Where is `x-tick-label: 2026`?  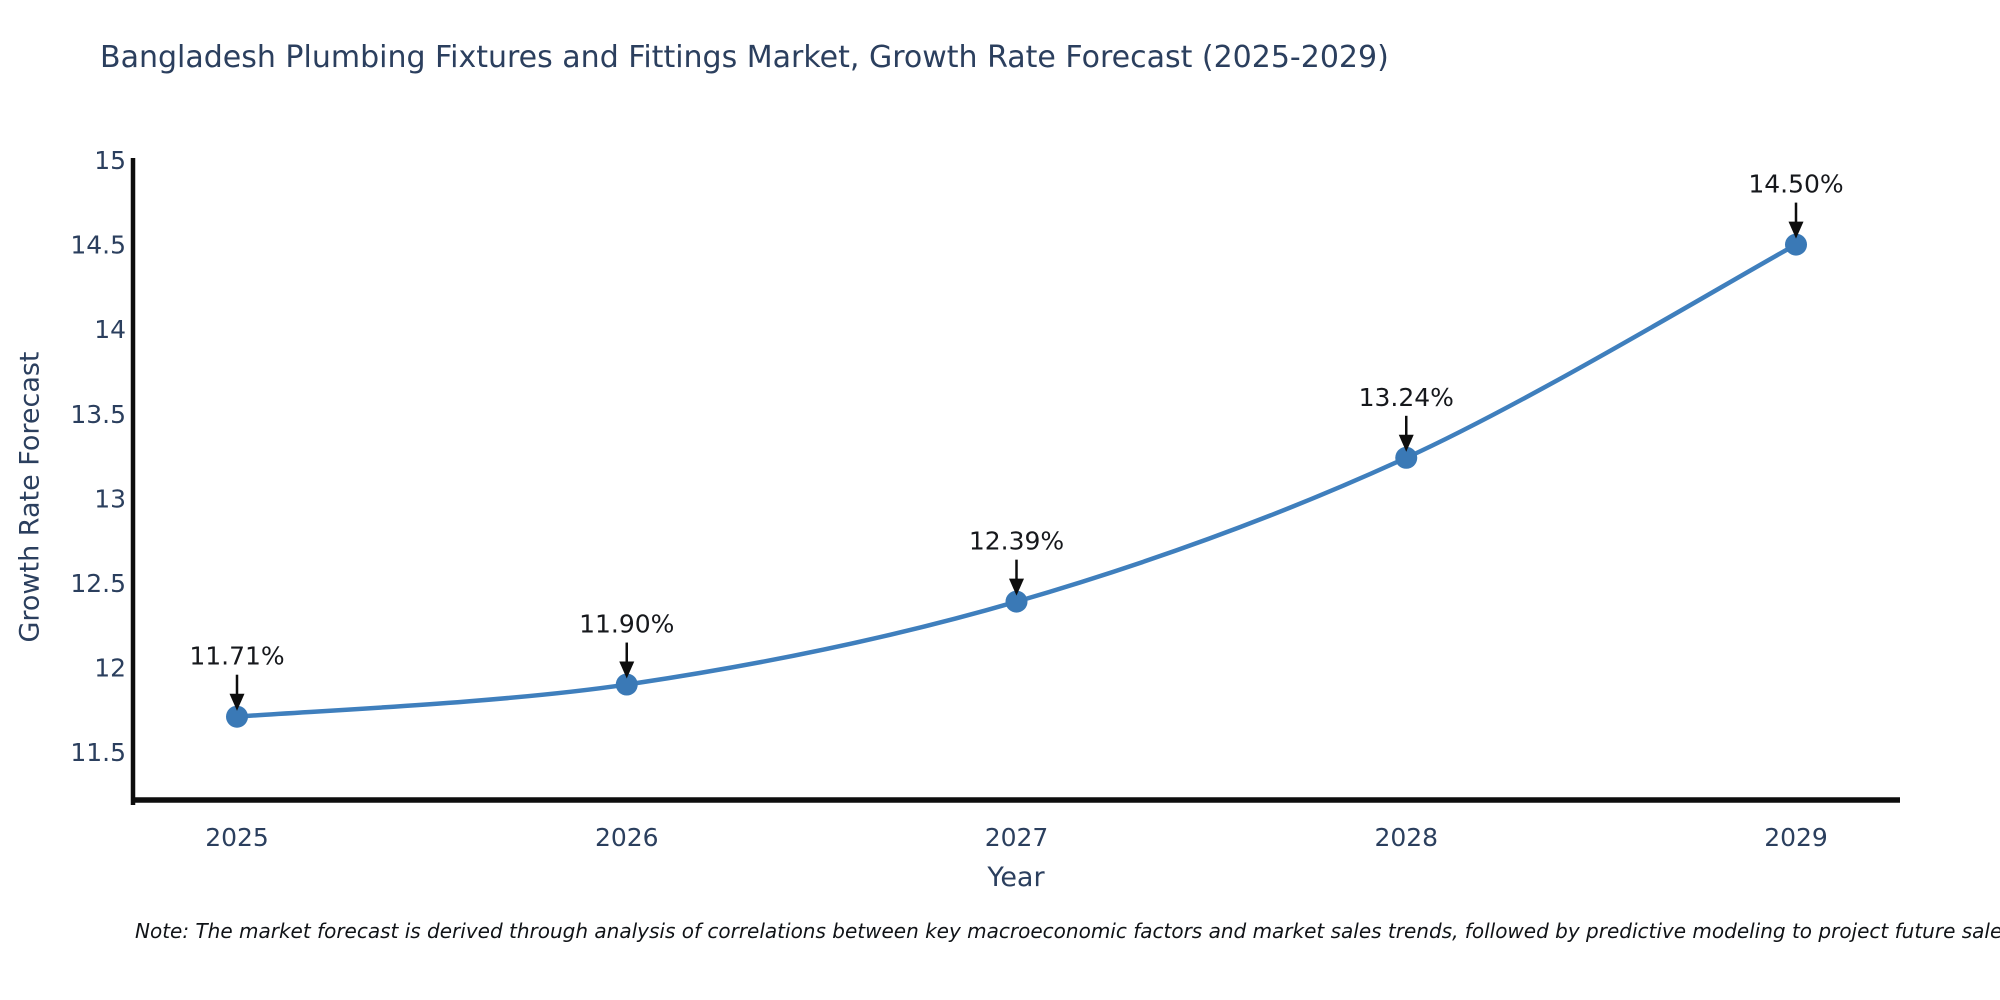 x-tick-label: 2026 is located at coordinates (627, 837).